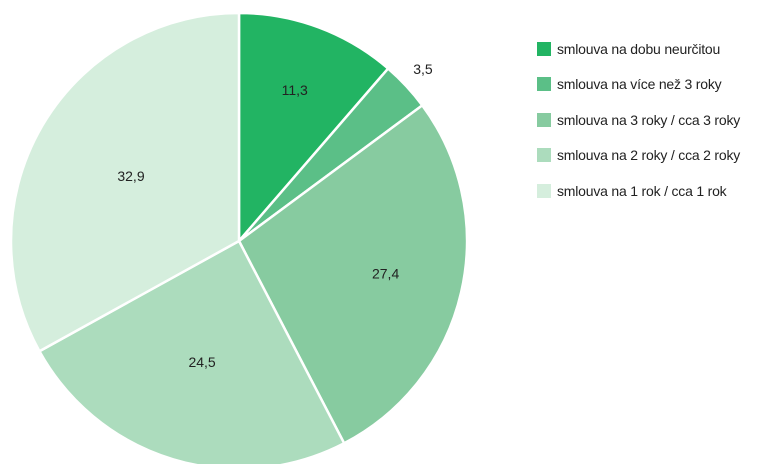 The height and width of the screenshot is (464, 766). What do you see at coordinates (642, 190) in the screenshot?
I see `legend-label: smlouva na 1 rok / cca 1 rok` at bounding box center [642, 190].